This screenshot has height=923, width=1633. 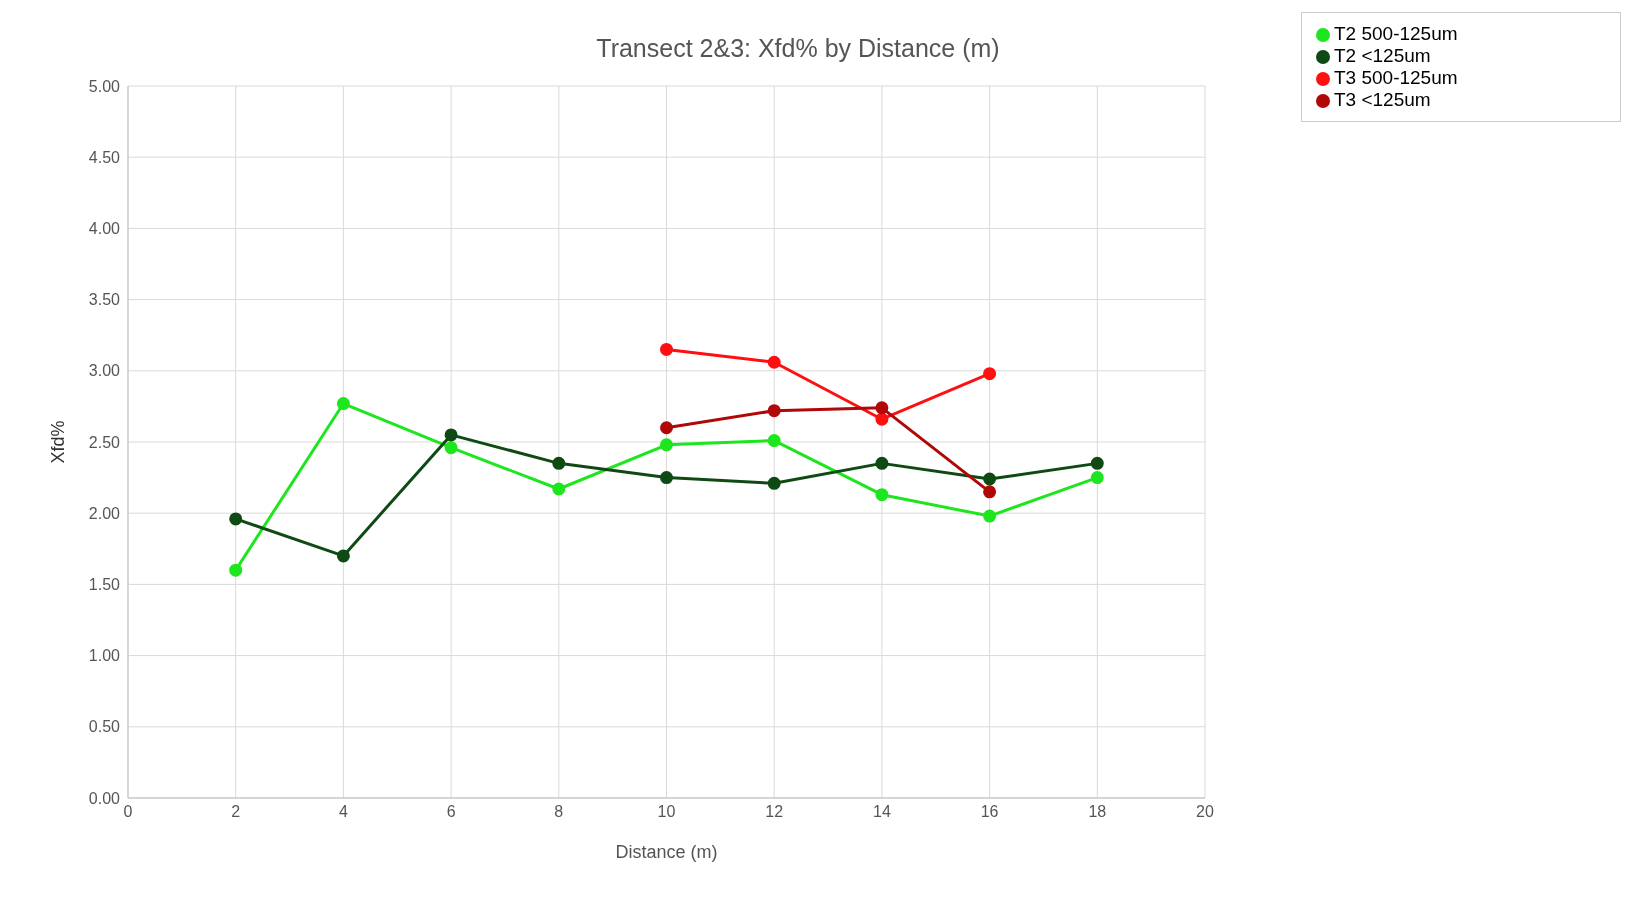 I want to click on y-tick-label: 2.00, so click(x=104, y=513).